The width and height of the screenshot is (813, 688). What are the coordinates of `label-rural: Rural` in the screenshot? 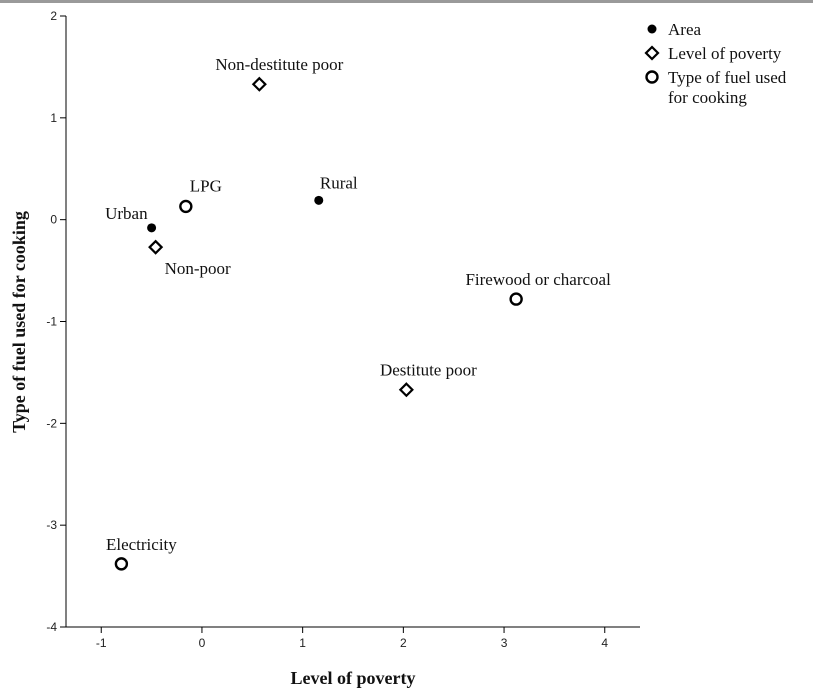 It's located at (339, 182).